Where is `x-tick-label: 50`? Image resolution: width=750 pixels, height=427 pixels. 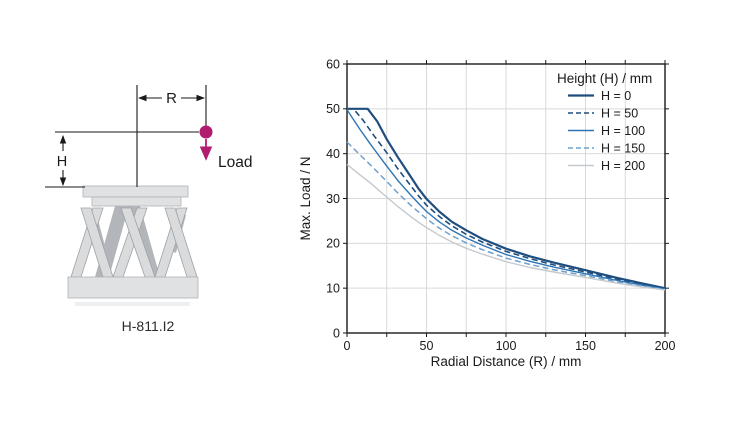 x-tick-label: 50 is located at coordinates (427, 346).